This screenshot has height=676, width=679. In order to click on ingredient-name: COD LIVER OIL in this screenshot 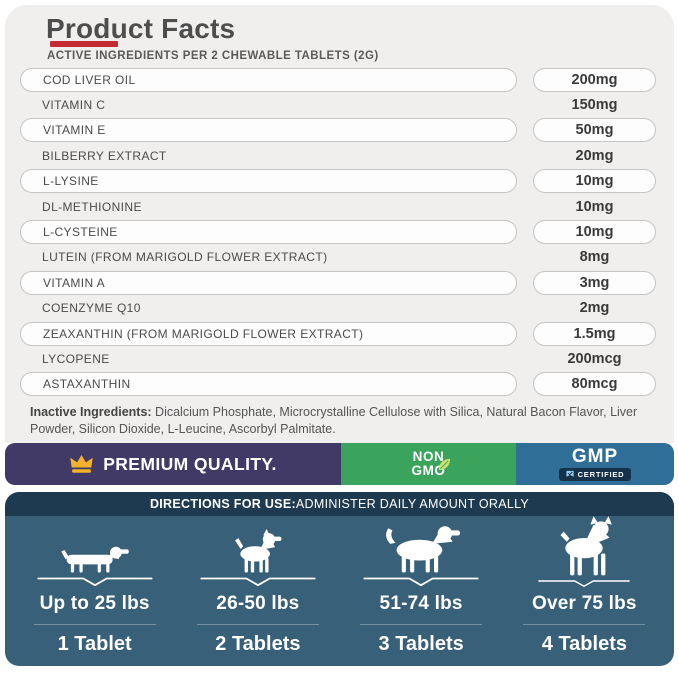, I will do `click(268, 79)`.